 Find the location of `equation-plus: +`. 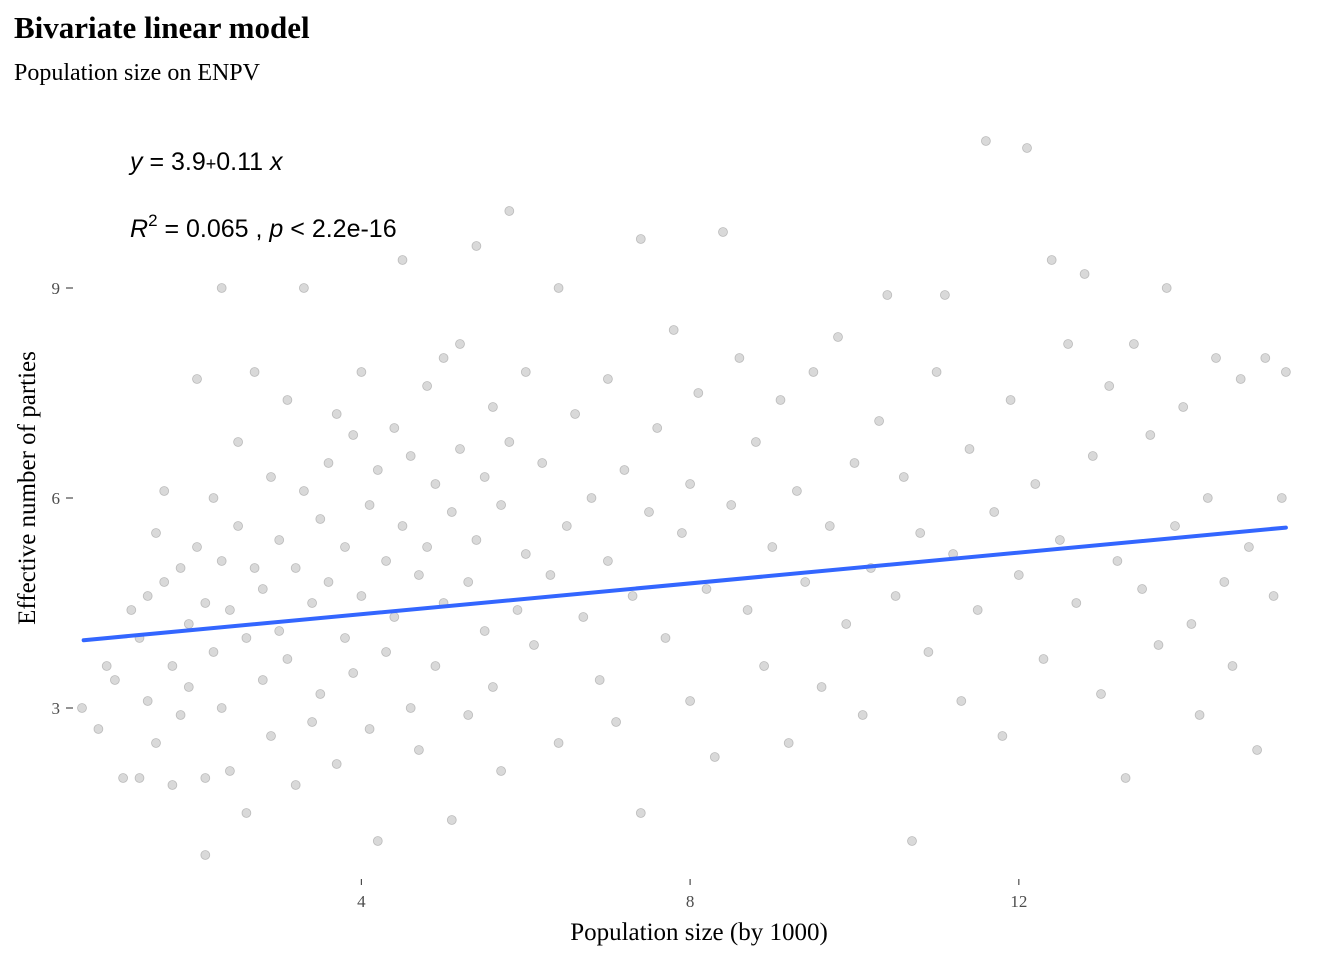

equation-plus: + is located at coordinates (211, 164).